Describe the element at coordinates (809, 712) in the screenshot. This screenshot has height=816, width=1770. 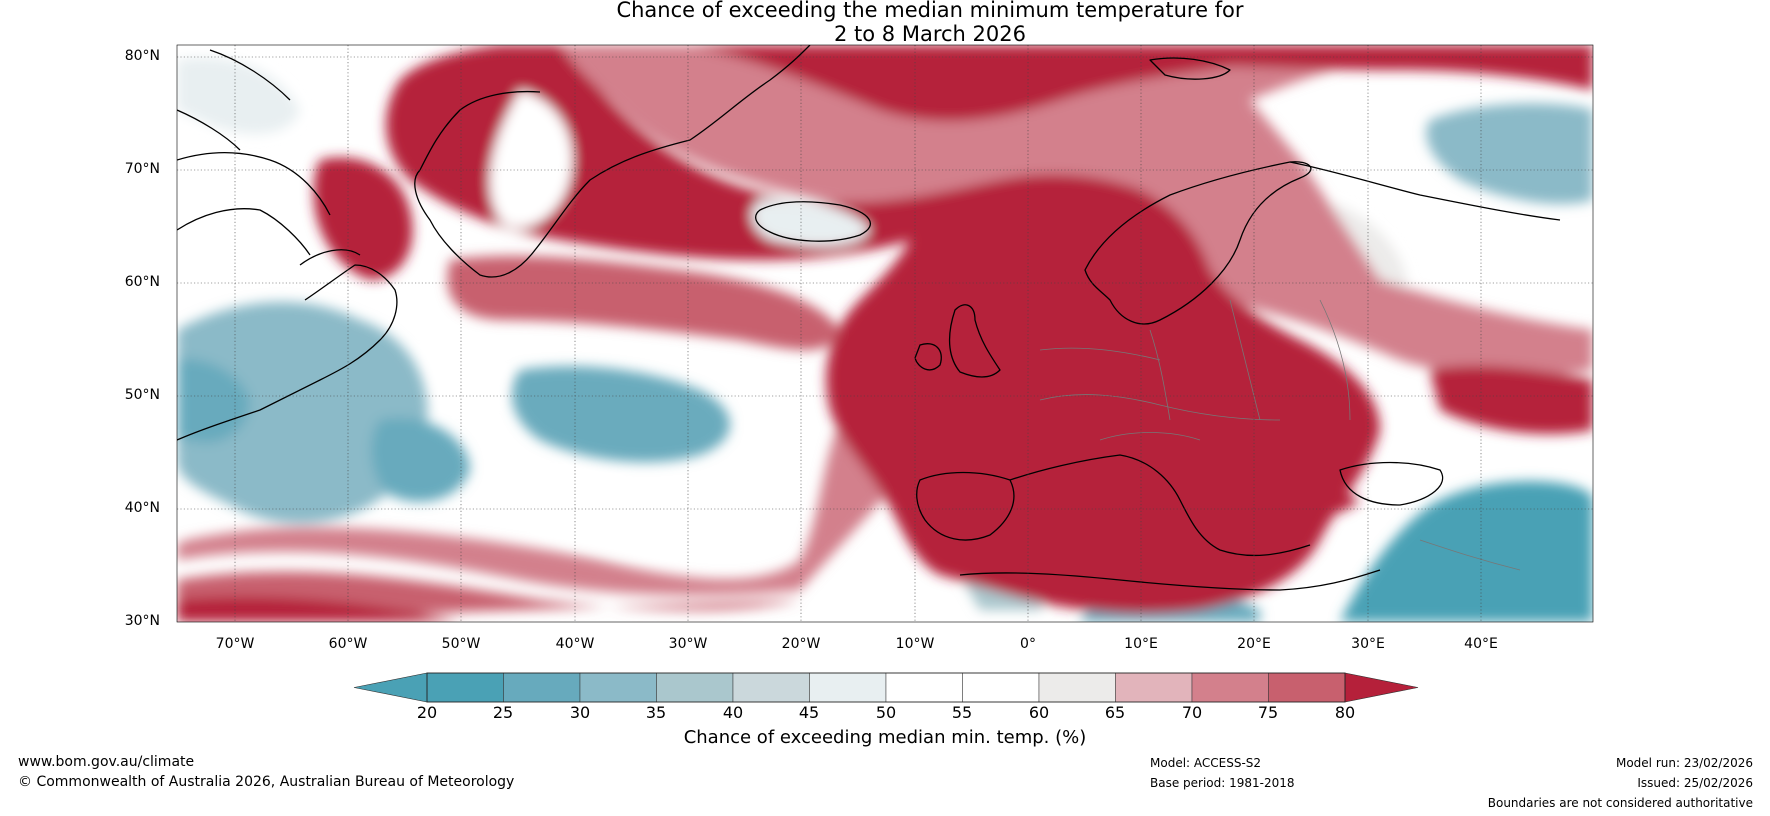
I see `colorbar-tick: 45` at that location.